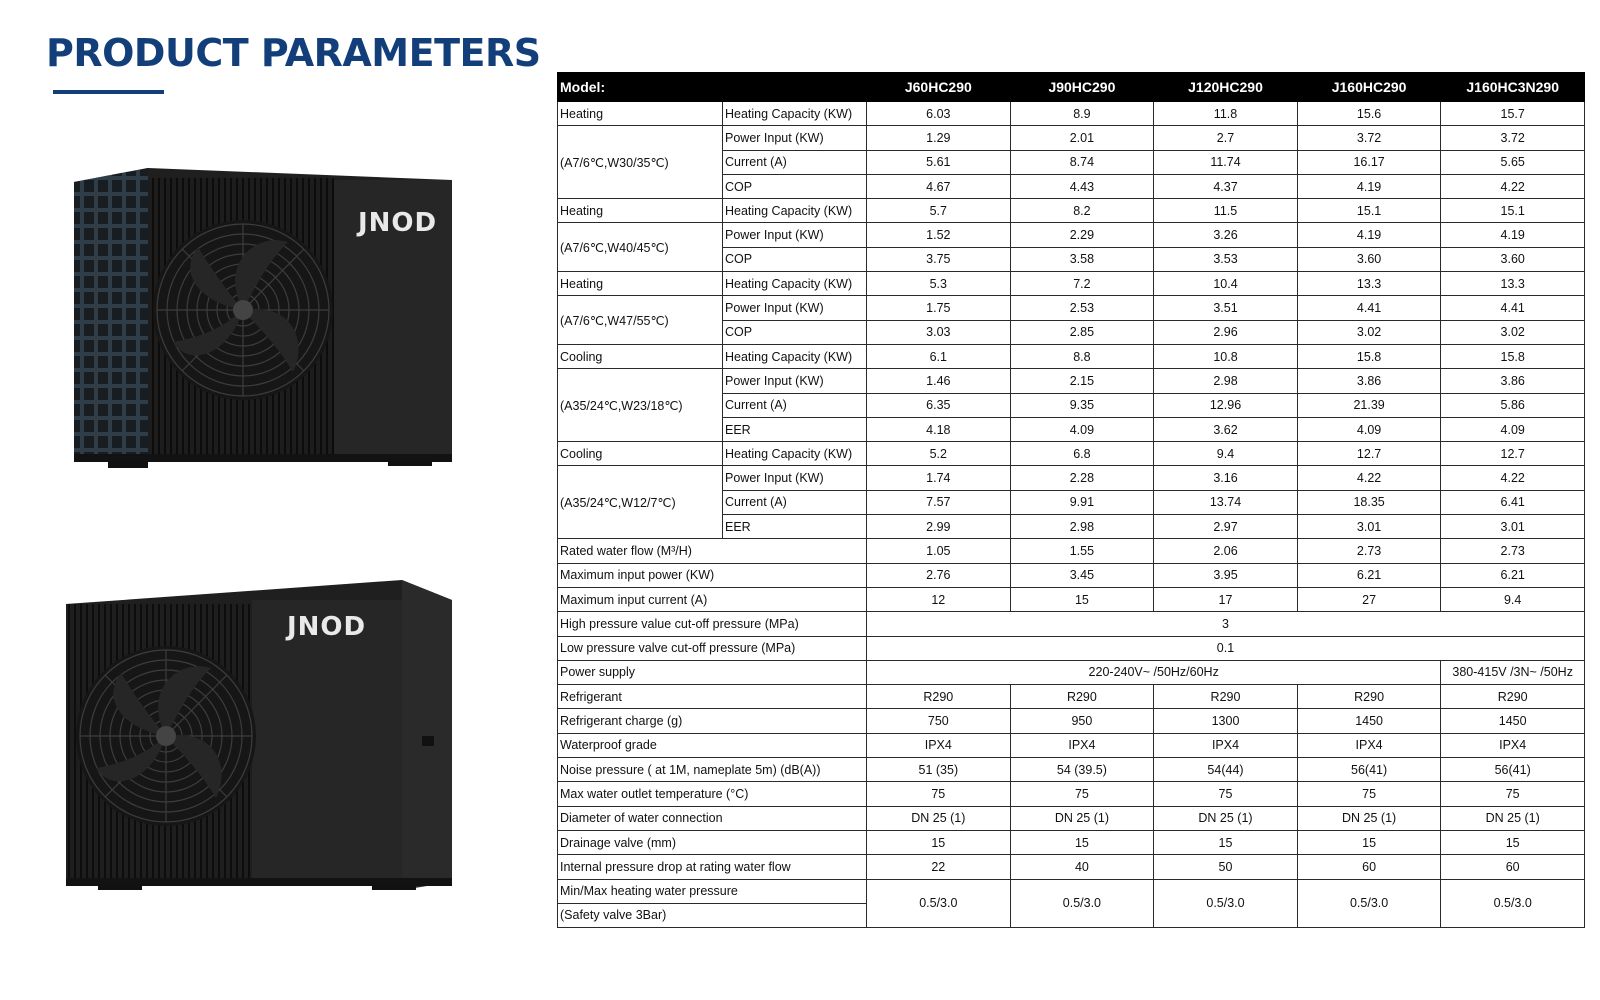 The image size is (1600, 1000). I want to click on value-cell: 4.22, so click(1512, 186).